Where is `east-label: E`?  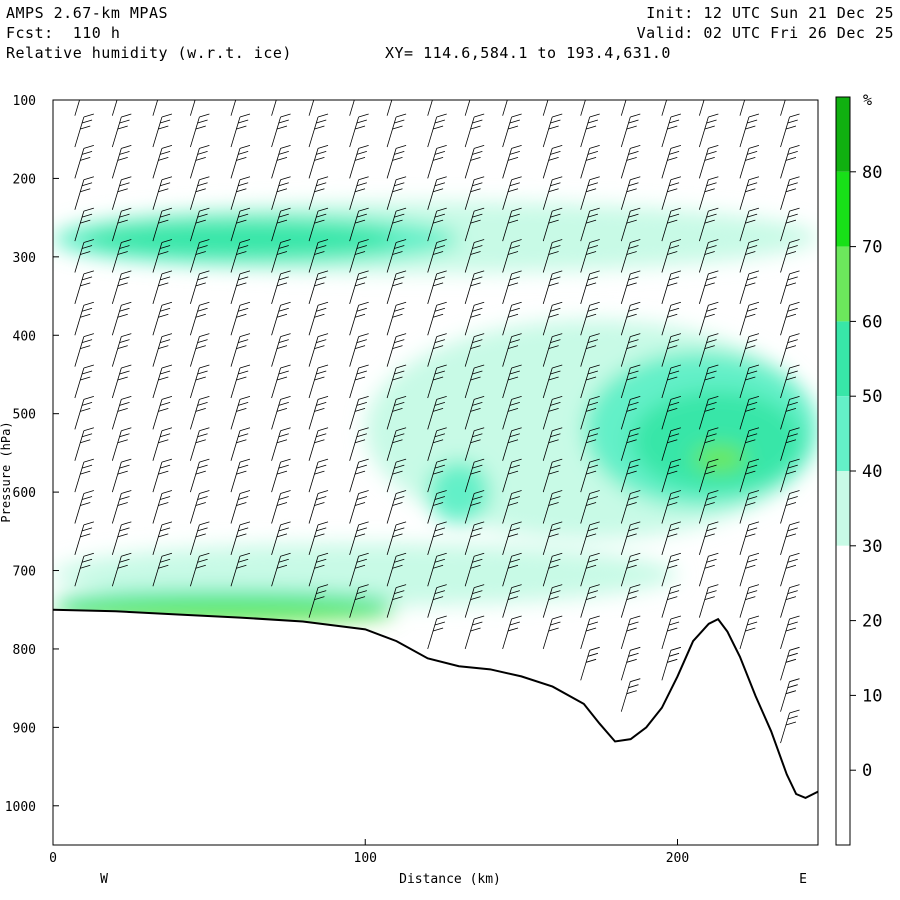 east-label: E is located at coordinates (803, 879).